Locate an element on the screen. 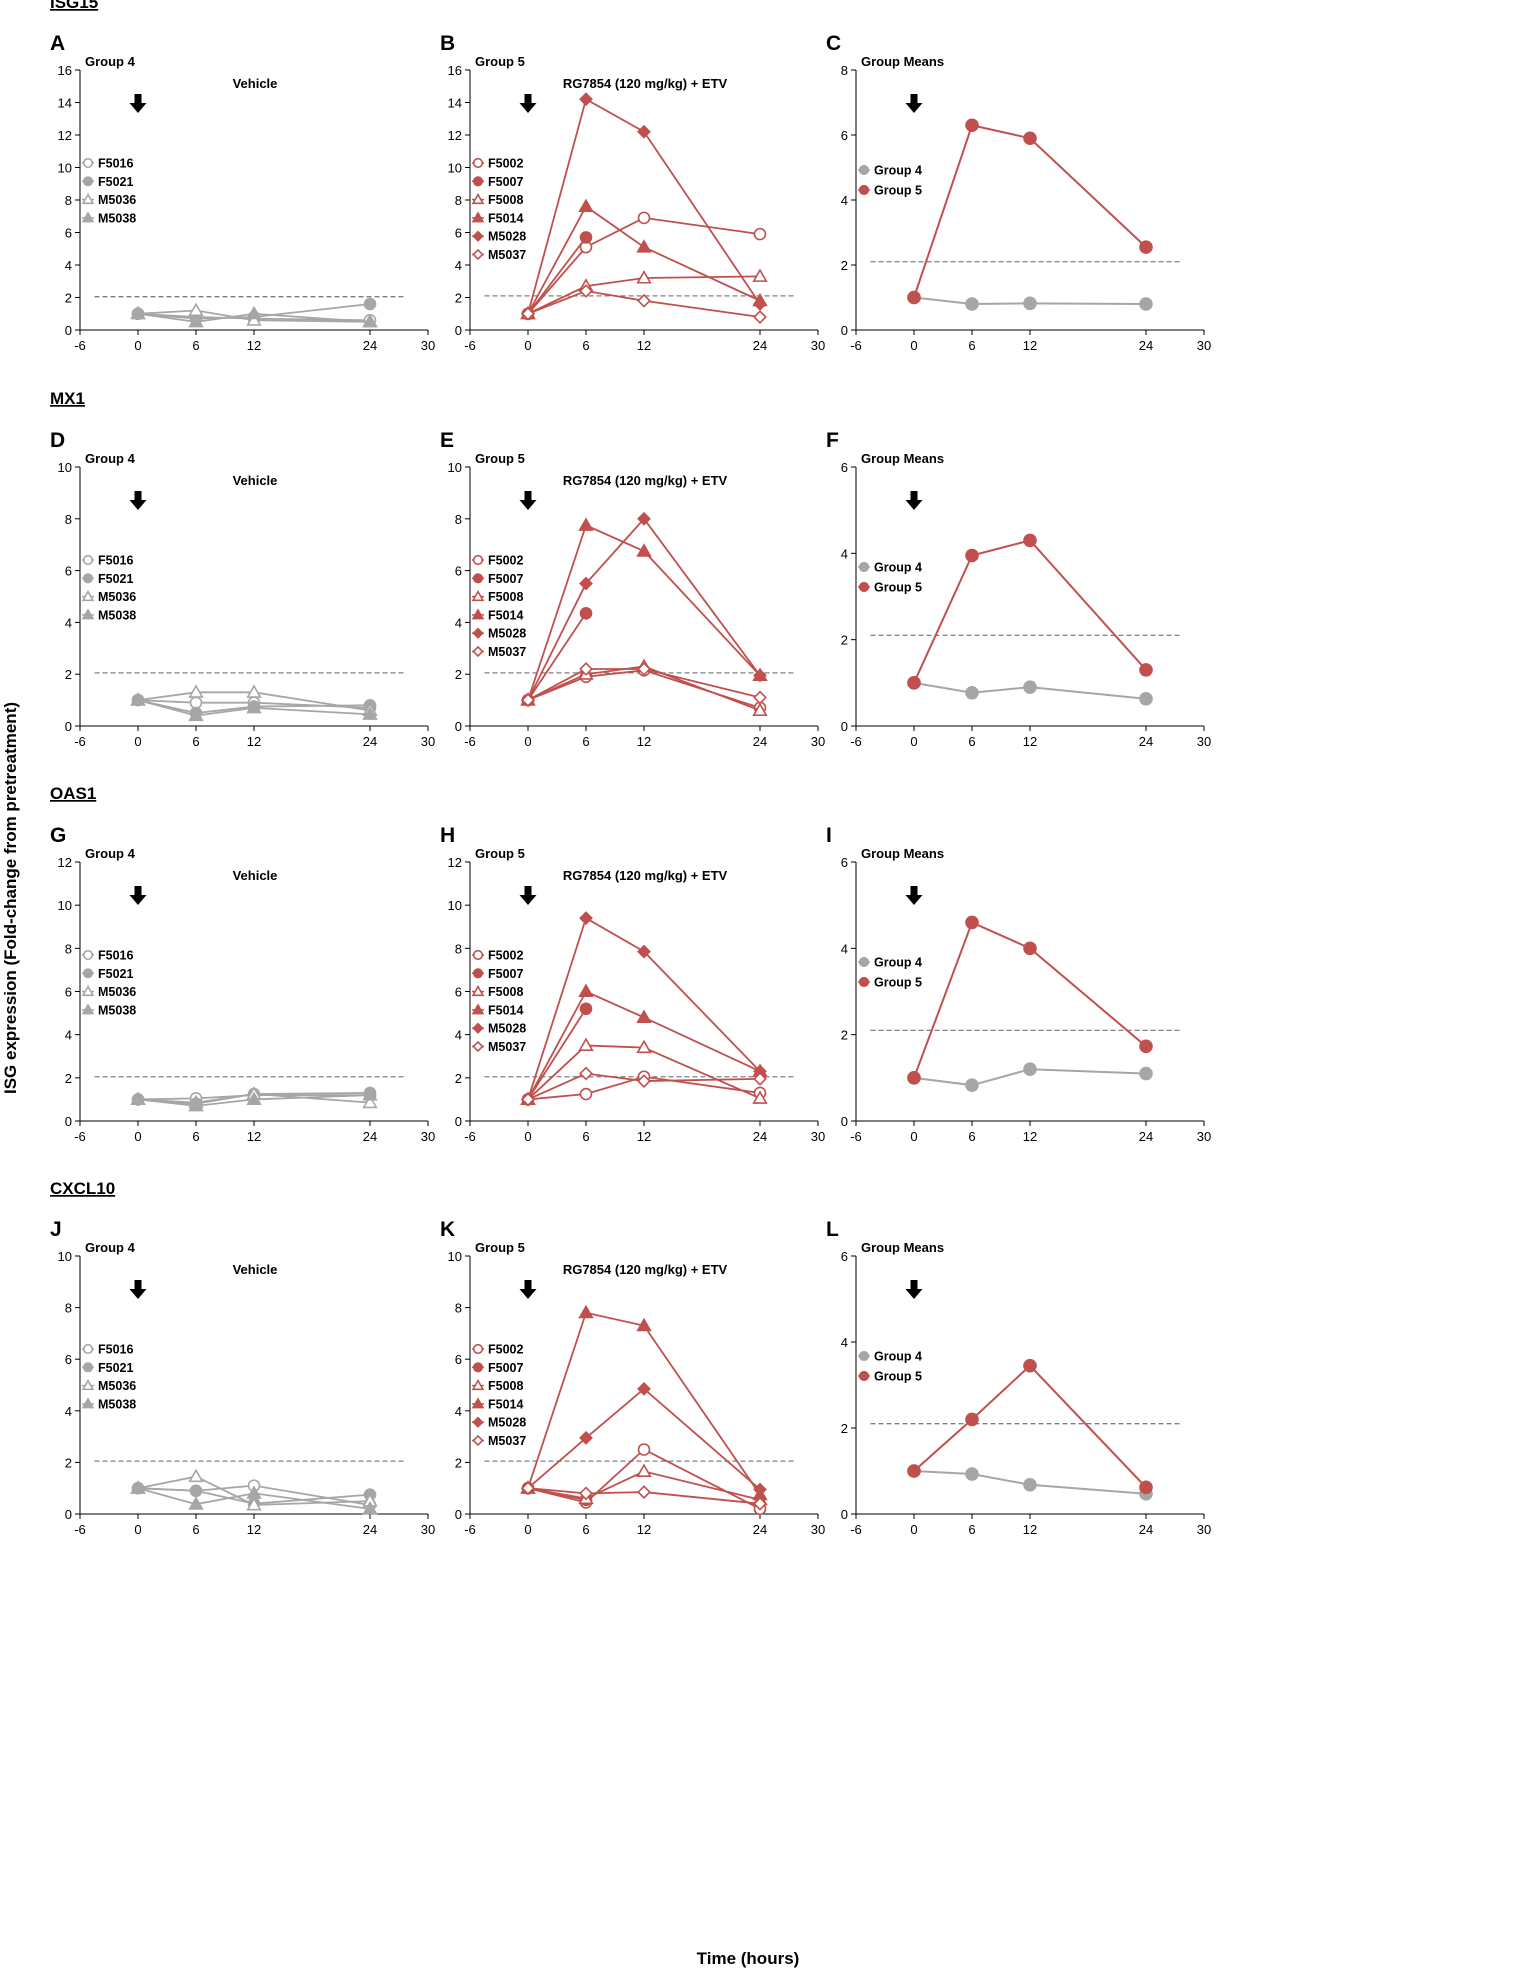  panel-title: Group Means is located at coordinates (902, 1247).